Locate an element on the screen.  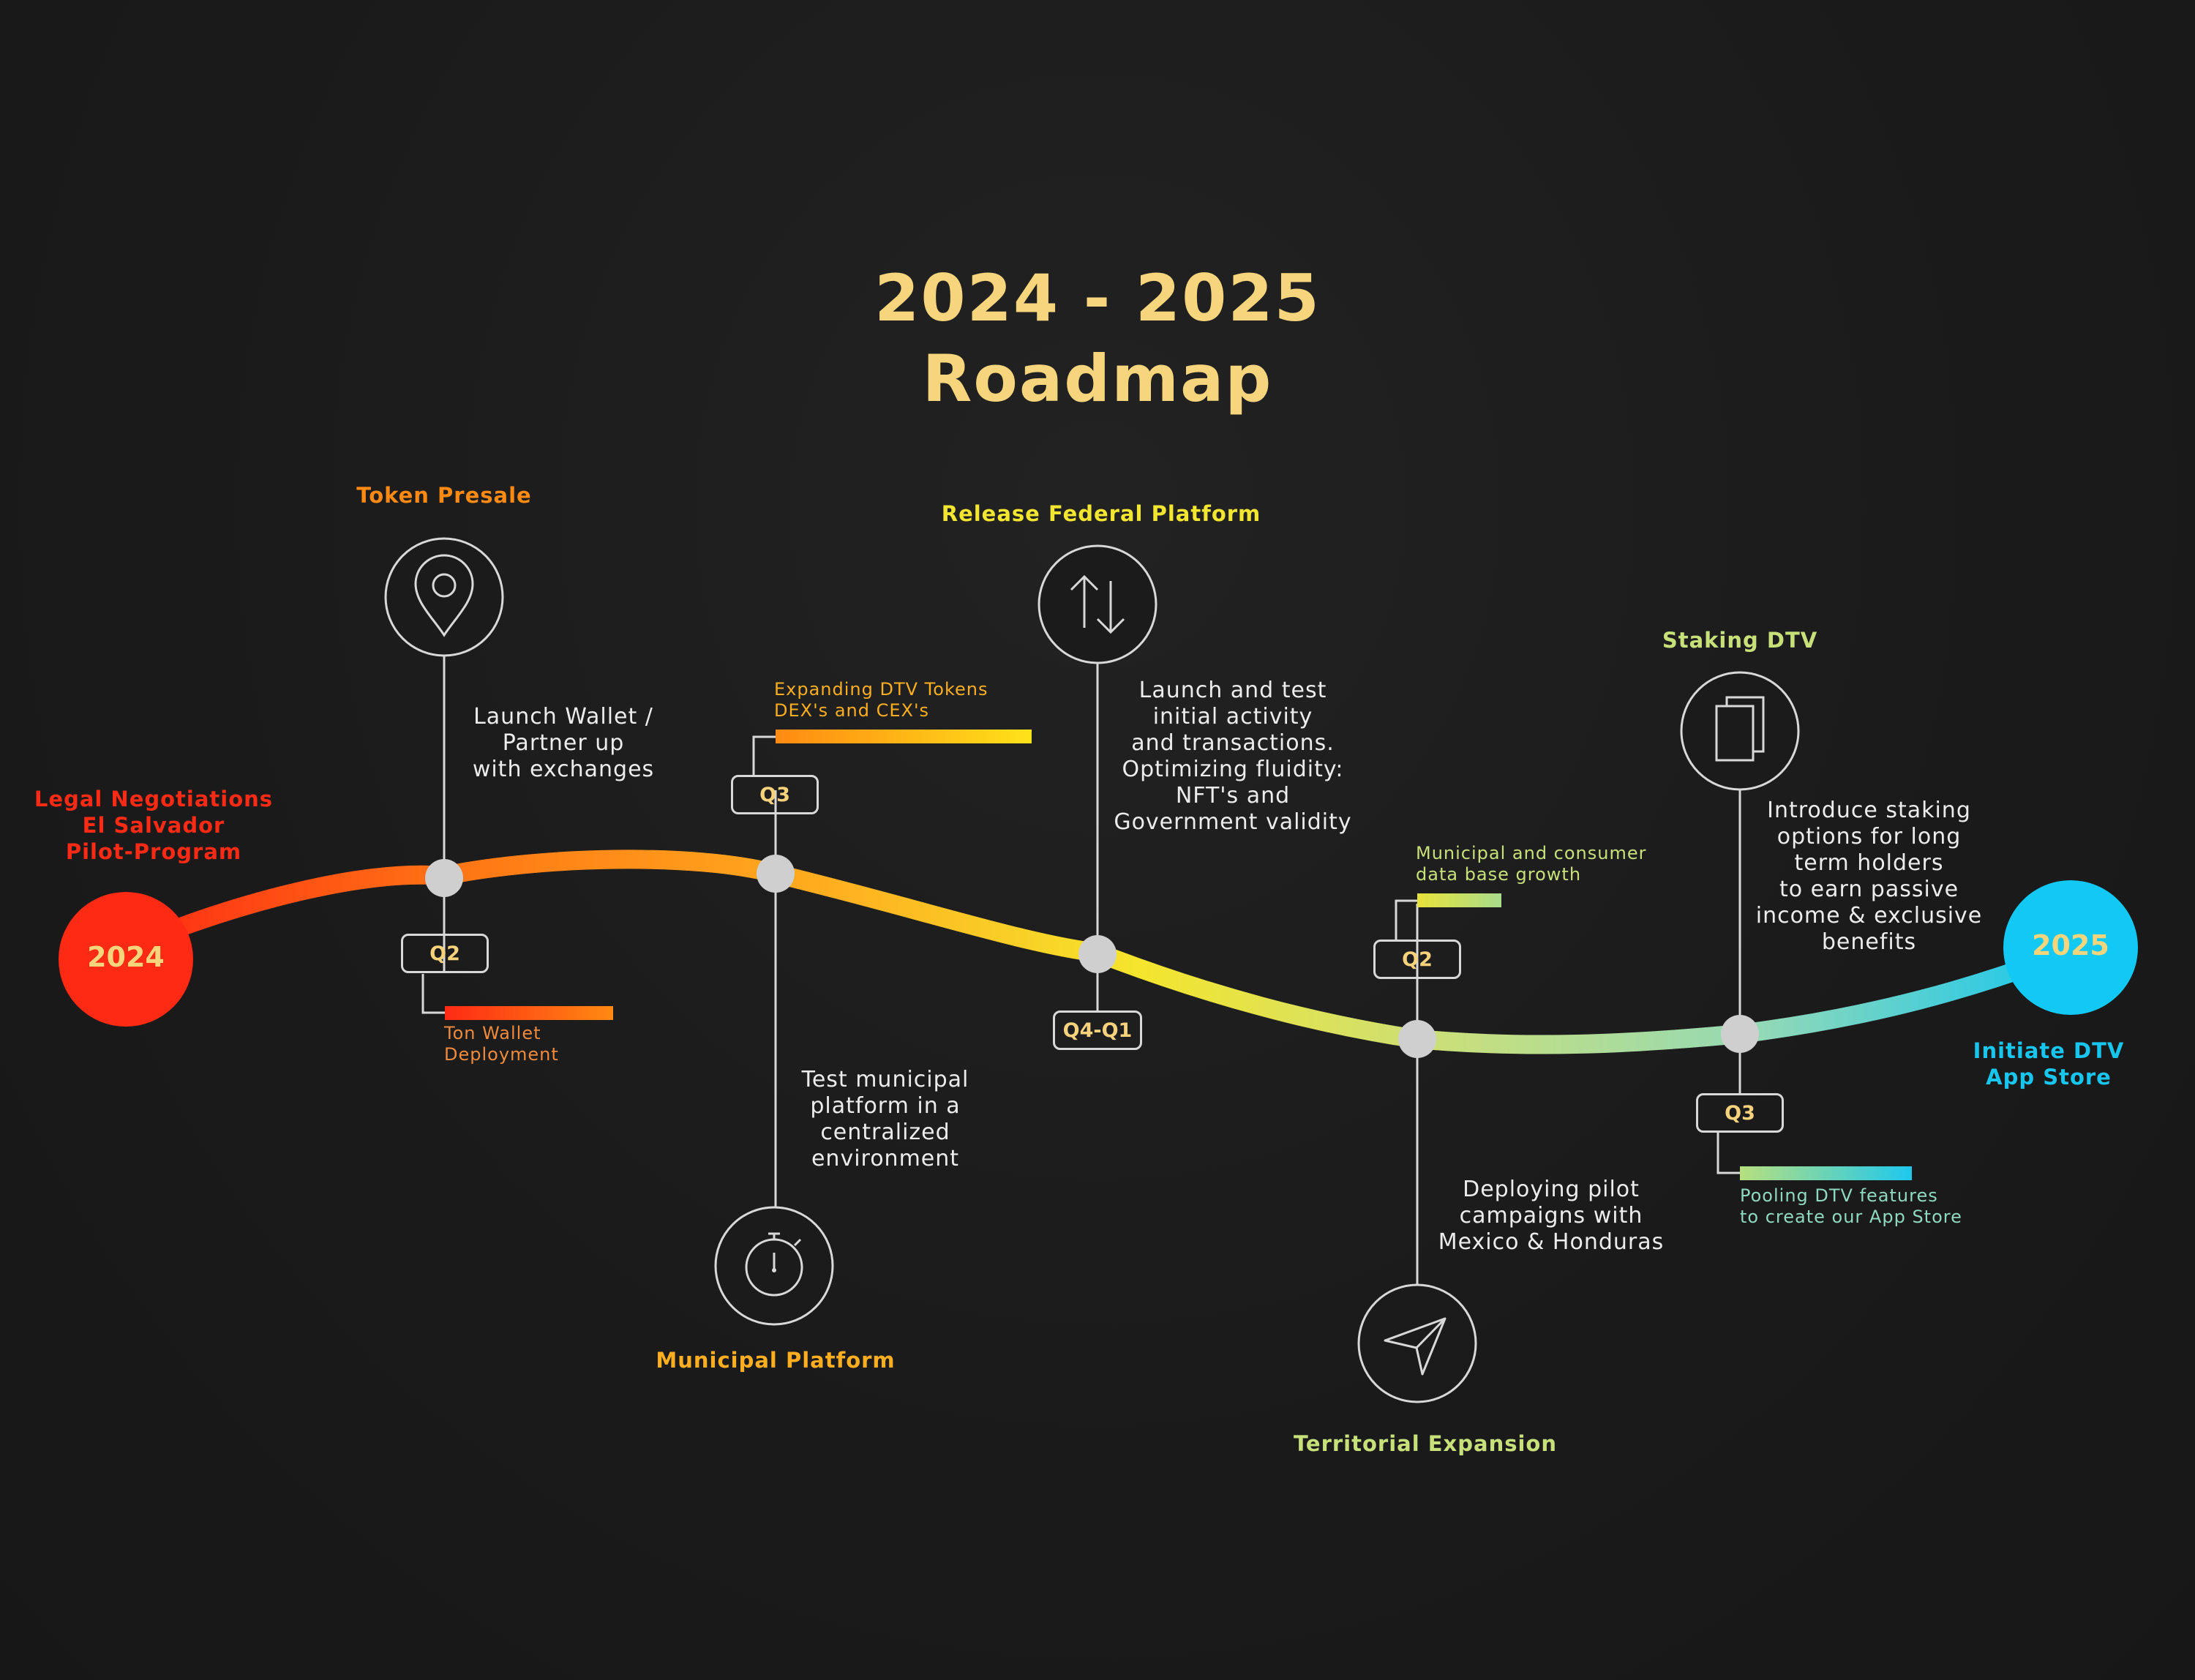
note-database: Municipal and consumer data base growth is located at coordinates (1531, 864).